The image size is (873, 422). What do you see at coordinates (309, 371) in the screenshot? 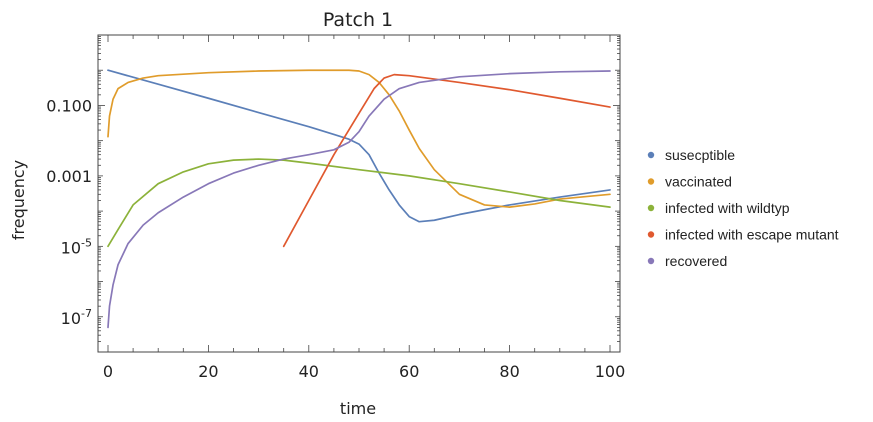
I see `x-tick-label: 40` at bounding box center [309, 371].